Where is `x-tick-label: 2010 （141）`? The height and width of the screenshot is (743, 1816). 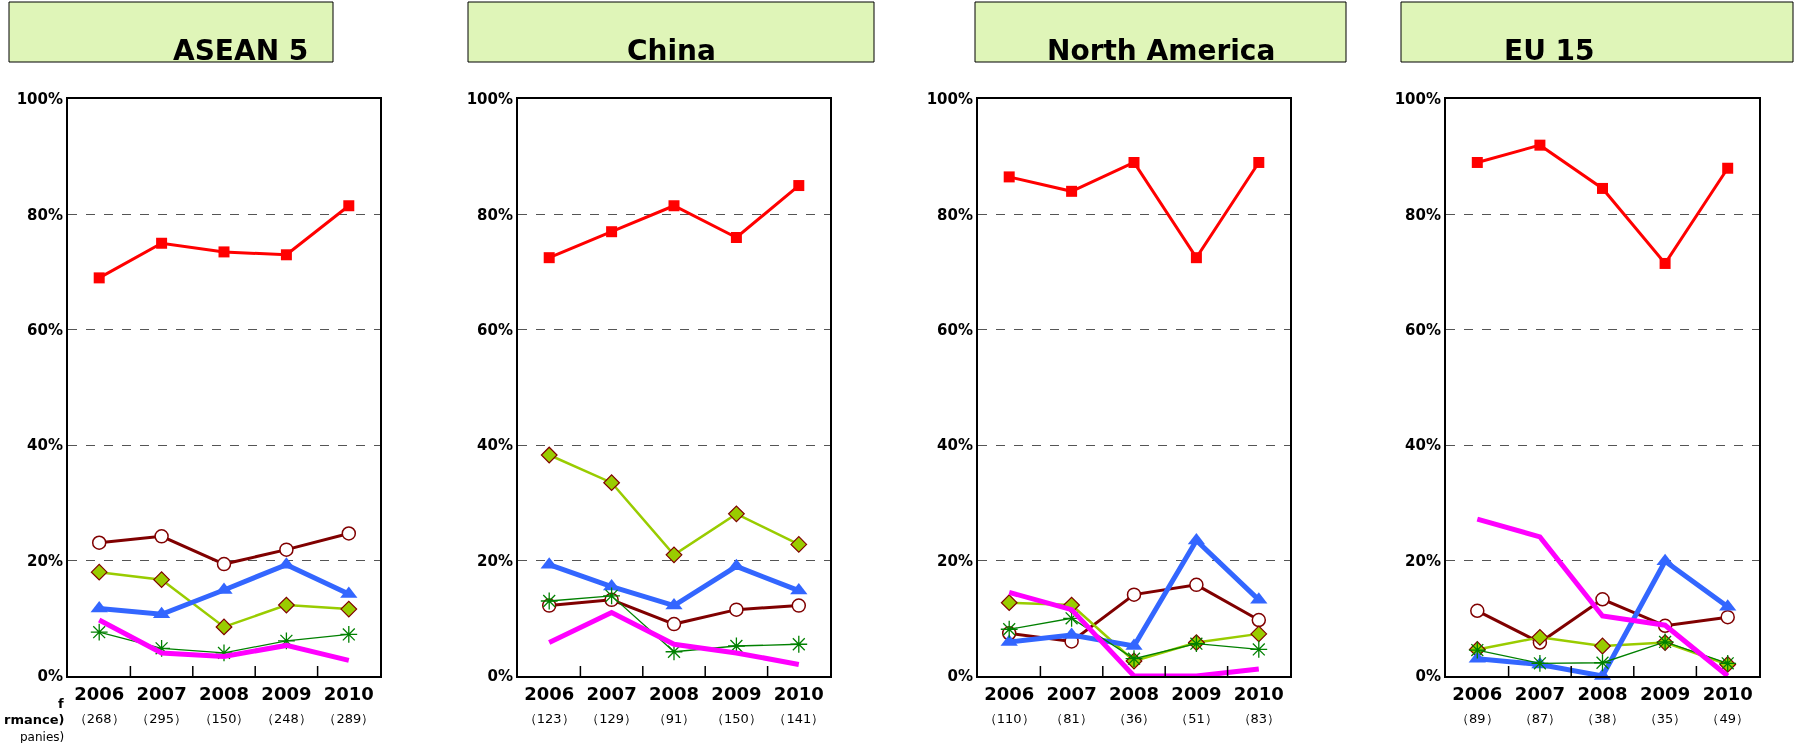 x-tick-label: 2010 （141） is located at coordinates (799, 704).